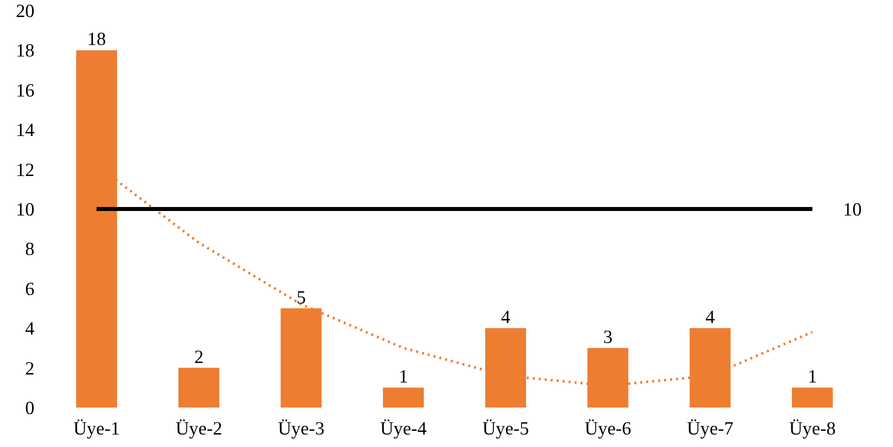 The width and height of the screenshot is (893, 447). Describe the element at coordinates (608, 337) in the screenshot. I see `data-label: 3` at that location.